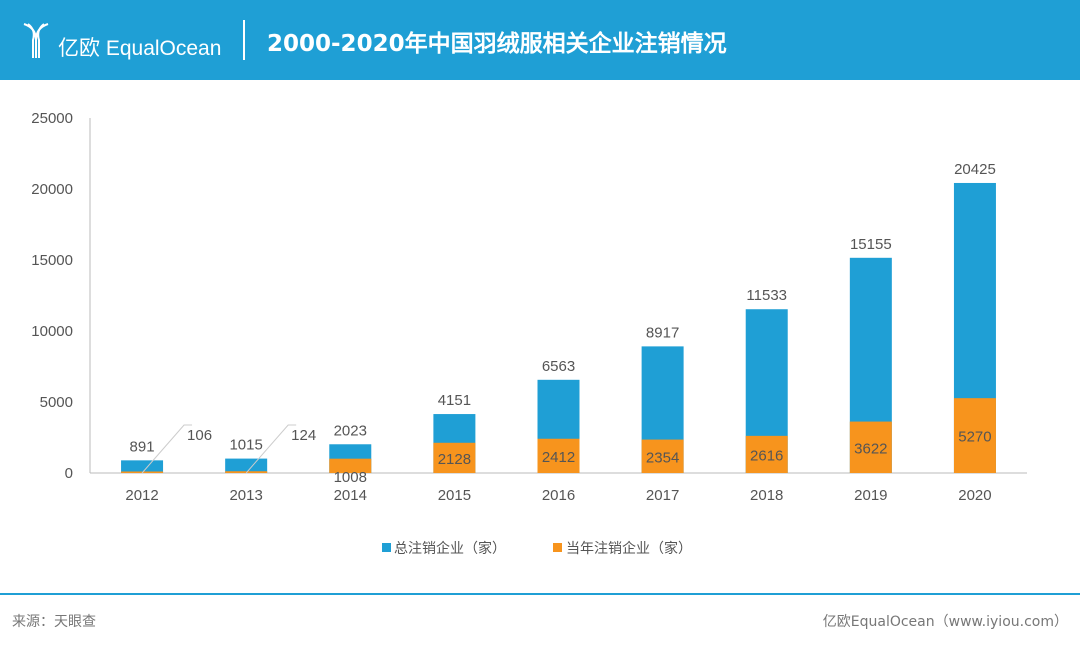 This screenshot has height=647, width=1080. What do you see at coordinates (350, 477) in the screenshot?
I see `data-label-annual: 1008` at bounding box center [350, 477].